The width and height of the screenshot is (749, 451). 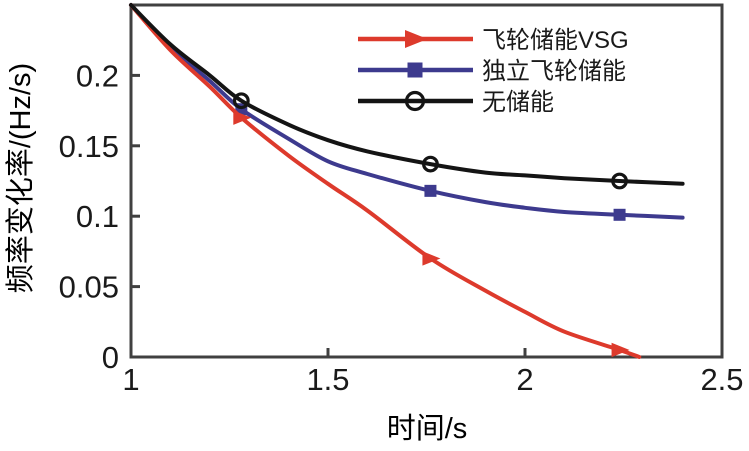 What do you see at coordinates (327, 379) in the screenshot?
I see `x-tick-label: 1.5` at bounding box center [327, 379].